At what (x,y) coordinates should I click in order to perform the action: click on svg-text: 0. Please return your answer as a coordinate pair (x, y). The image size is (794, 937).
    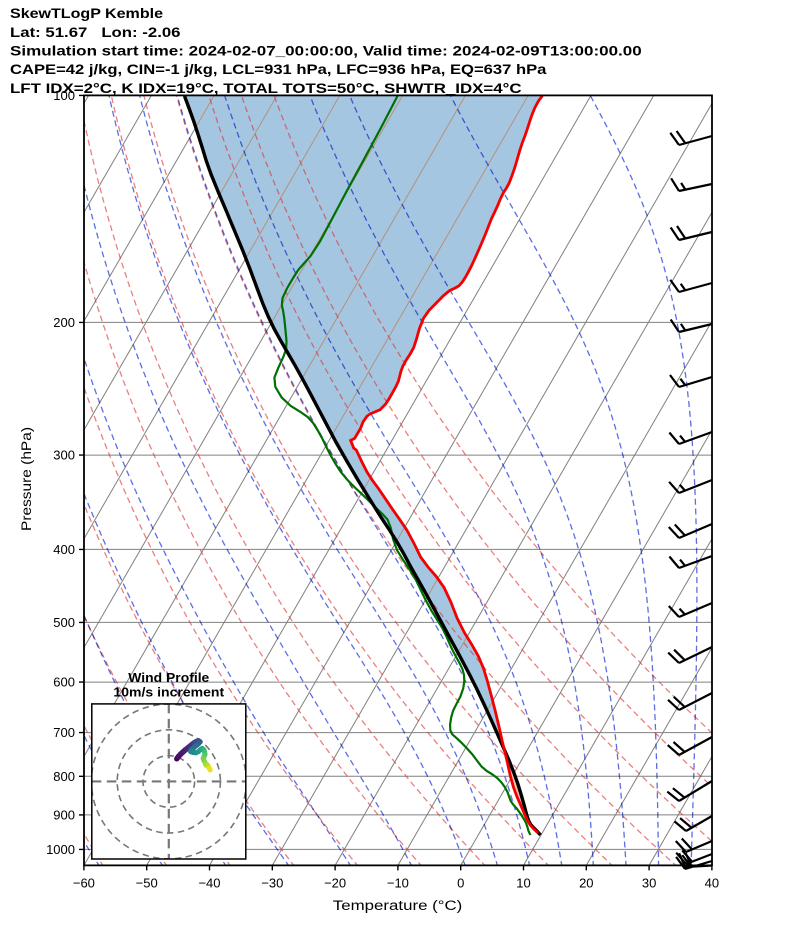
    Looking at the image, I should click on (460, 882).